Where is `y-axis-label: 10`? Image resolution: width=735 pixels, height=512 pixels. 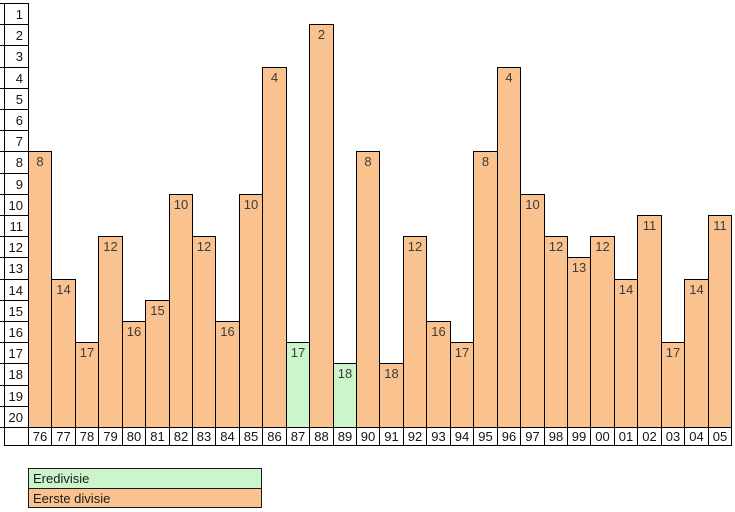 y-axis-label: 10 is located at coordinates (16, 205).